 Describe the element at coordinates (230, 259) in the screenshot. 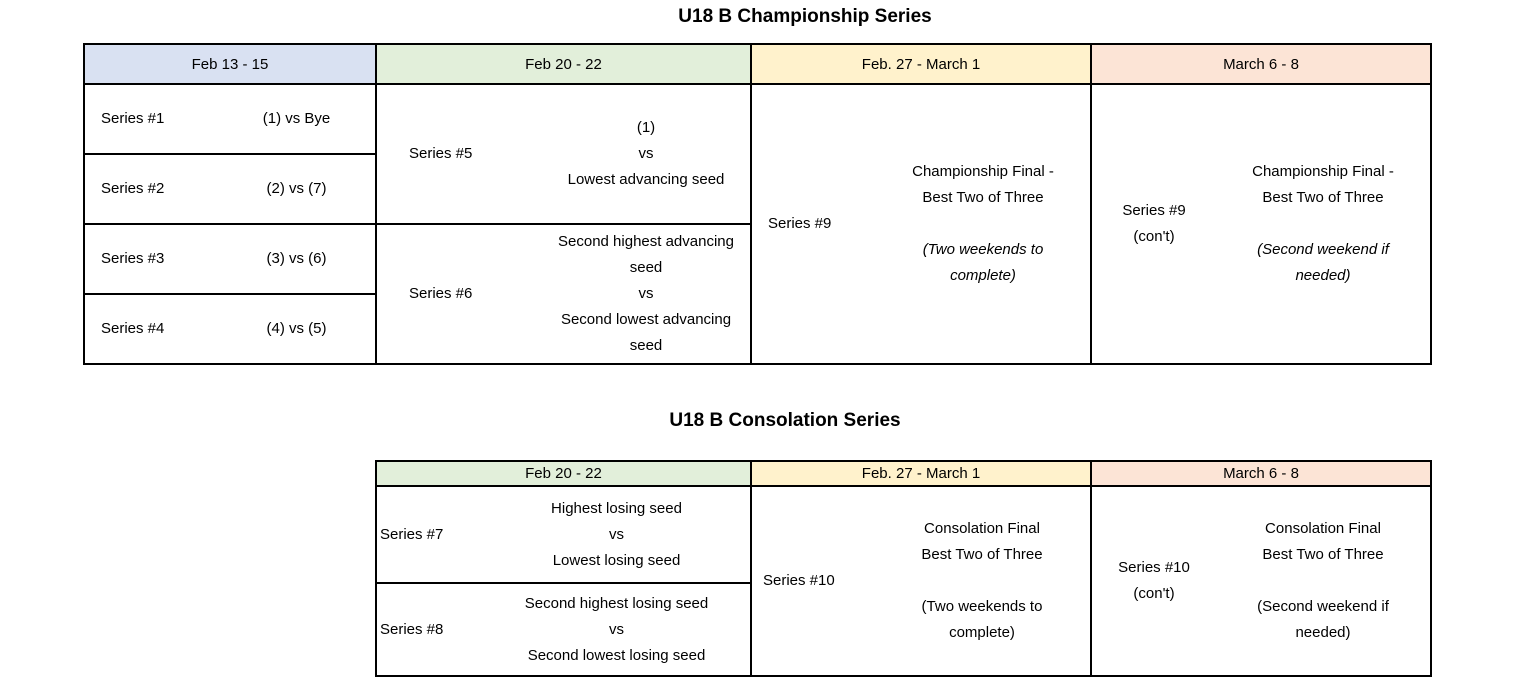

I see `series-3-cell: Series #3 (3) vs (6)` at that location.